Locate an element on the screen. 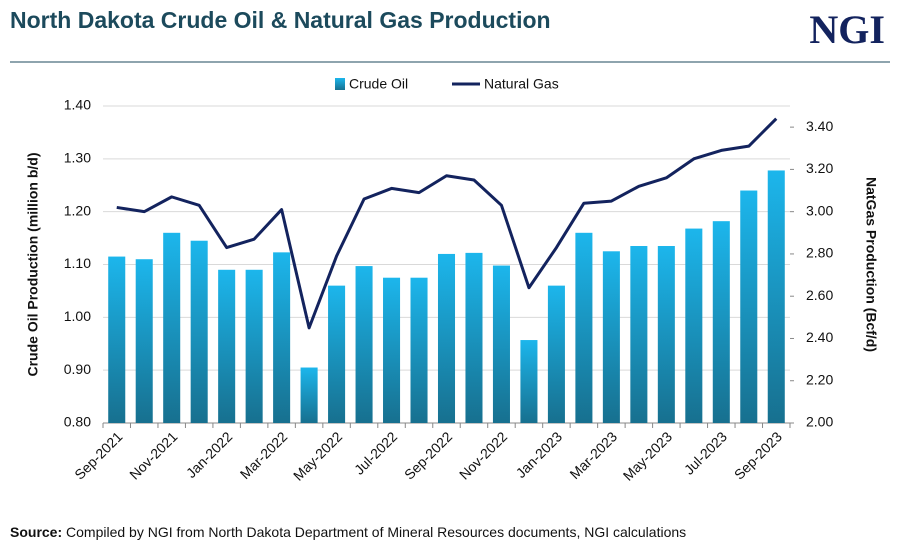  y-tick-label: 0.80 is located at coordinates (77, 422).